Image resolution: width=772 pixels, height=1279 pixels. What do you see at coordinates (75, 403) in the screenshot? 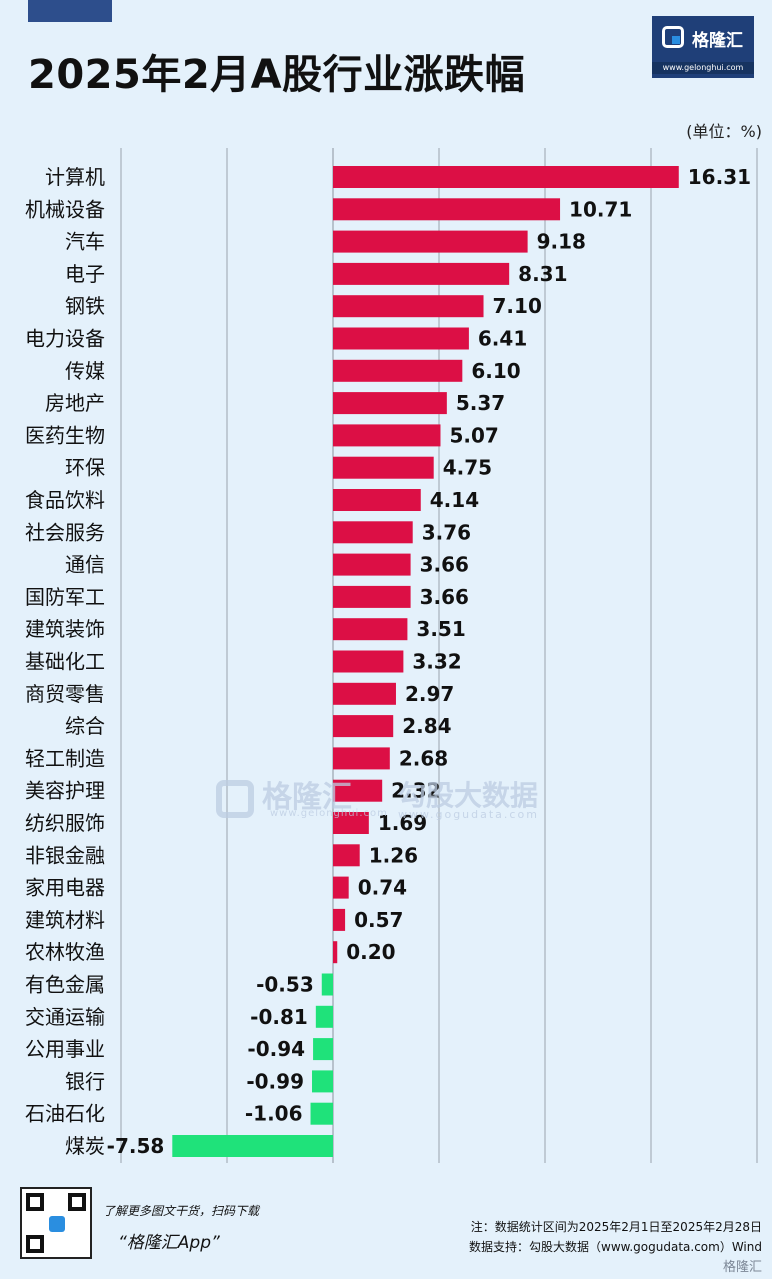
I see `category-label: 房地产` at bounding box center [75, 403].